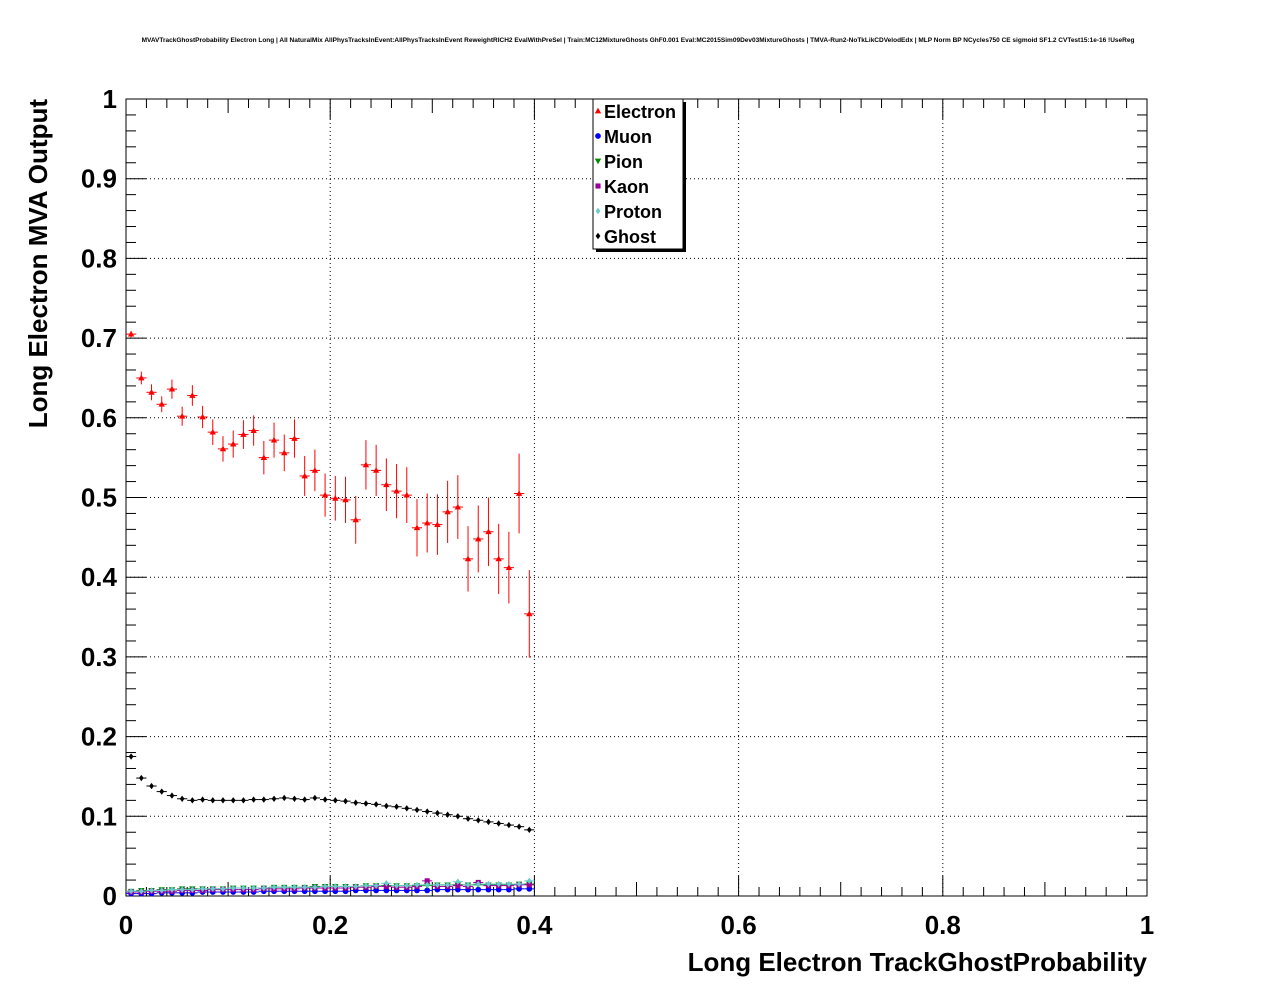 This screenshot has height=996, width=1276. Describe the element at coordinates (110, 99) in the screenshot. I see `y-tick-label: 1` at that location.